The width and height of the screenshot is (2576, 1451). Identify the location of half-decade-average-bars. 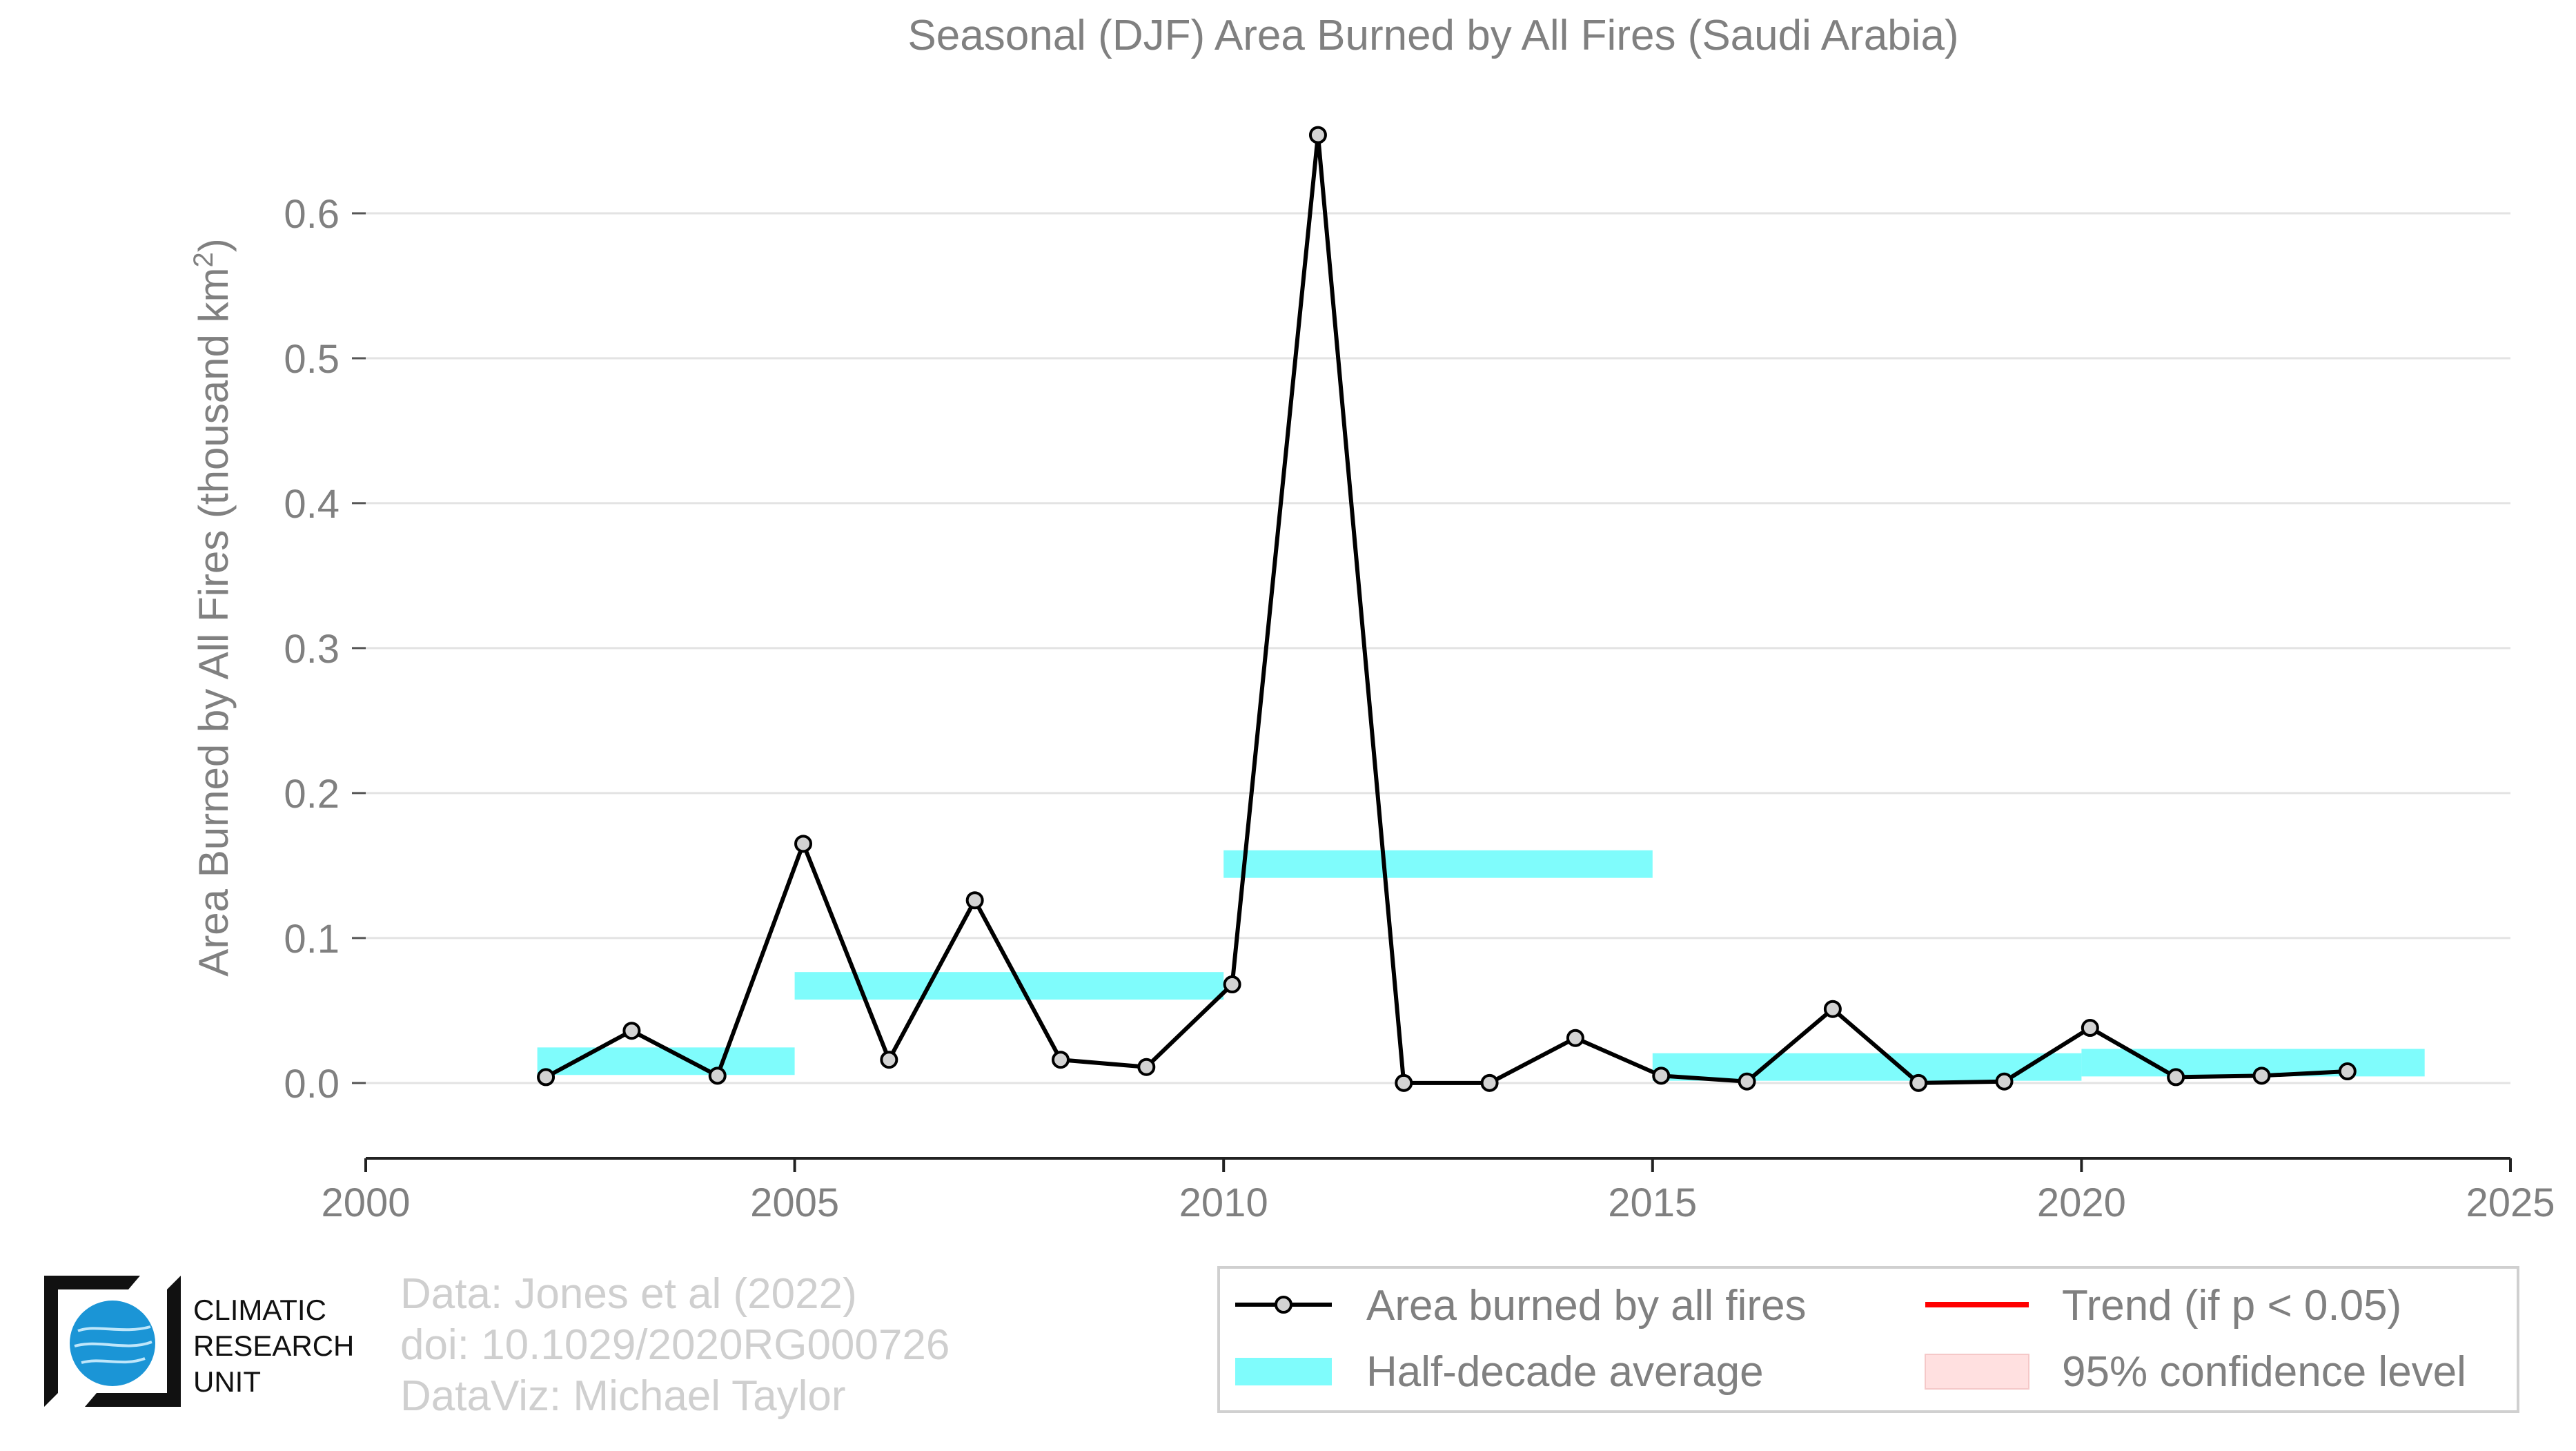
(1481, 966).